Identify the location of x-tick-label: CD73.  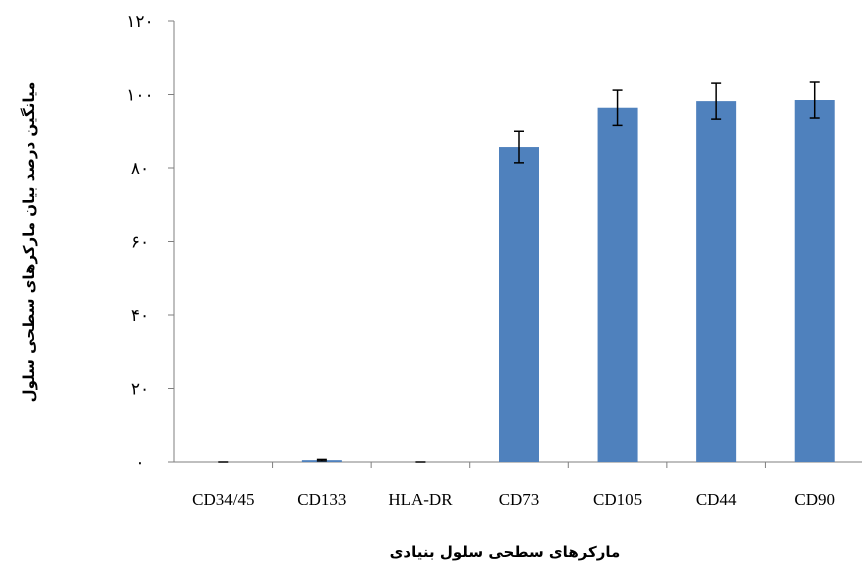
(519, 499).